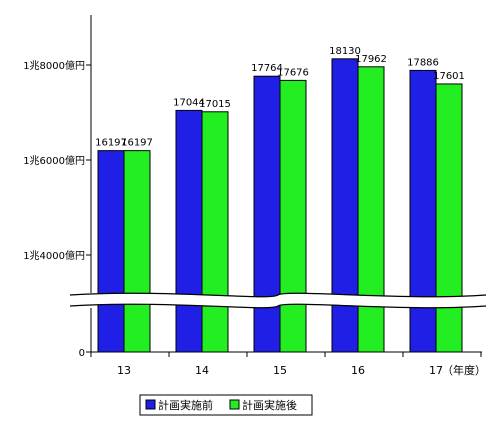  What do you see at coordinates (464, 370) in the screenshot?
I see `x-axis-unit: （年度）` at bounding box center [464, 370].